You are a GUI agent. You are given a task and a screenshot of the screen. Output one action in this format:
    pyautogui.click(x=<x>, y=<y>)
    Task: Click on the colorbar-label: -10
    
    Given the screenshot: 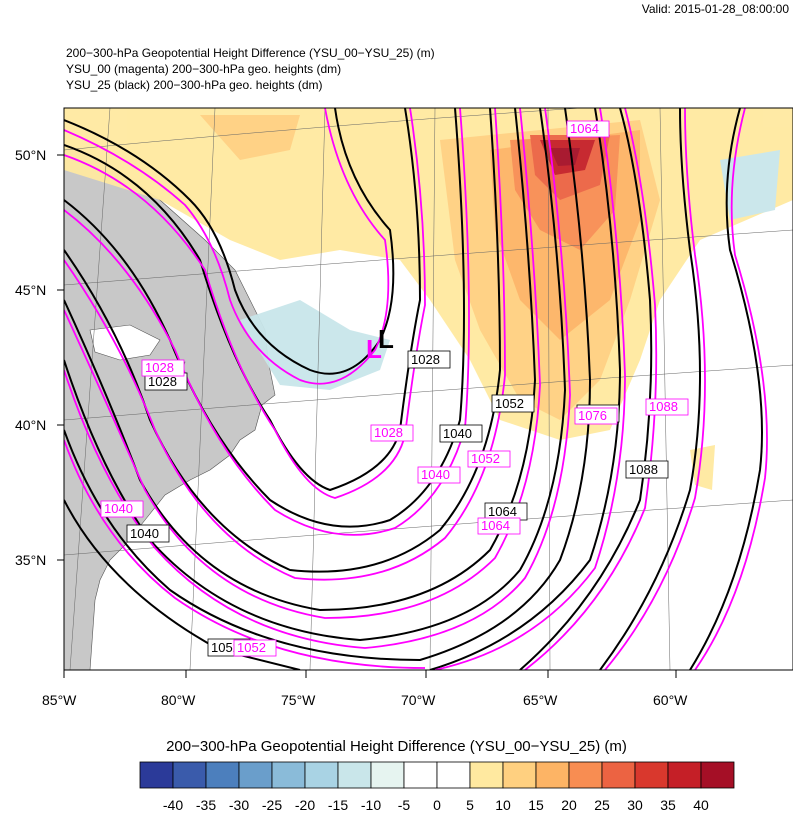 What is the action you would take?
    pyautogui.click(x=371, y=805)
    